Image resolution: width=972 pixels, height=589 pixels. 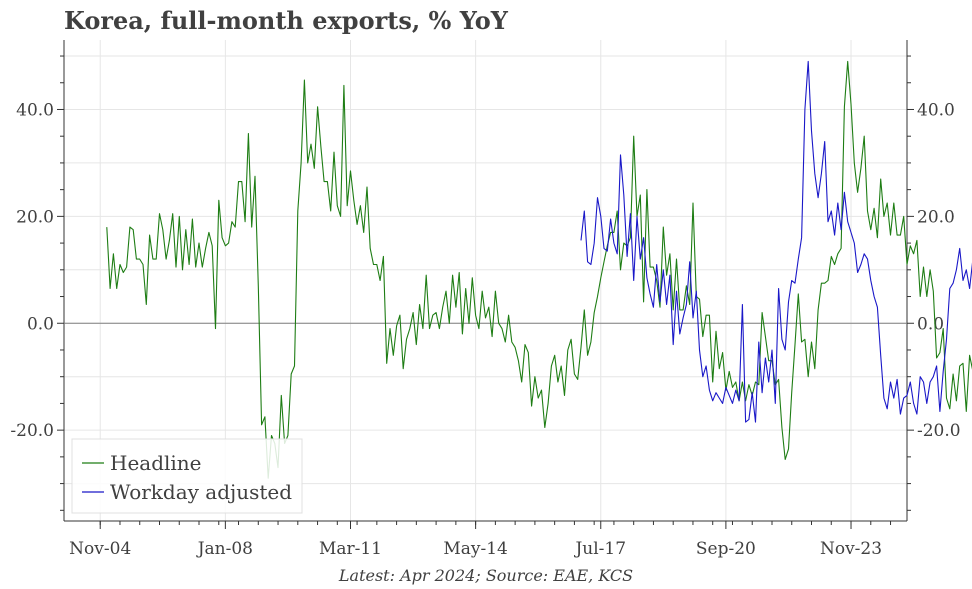 I want to click on x-tick-label: Nov-23, so click(x=851, y=549).